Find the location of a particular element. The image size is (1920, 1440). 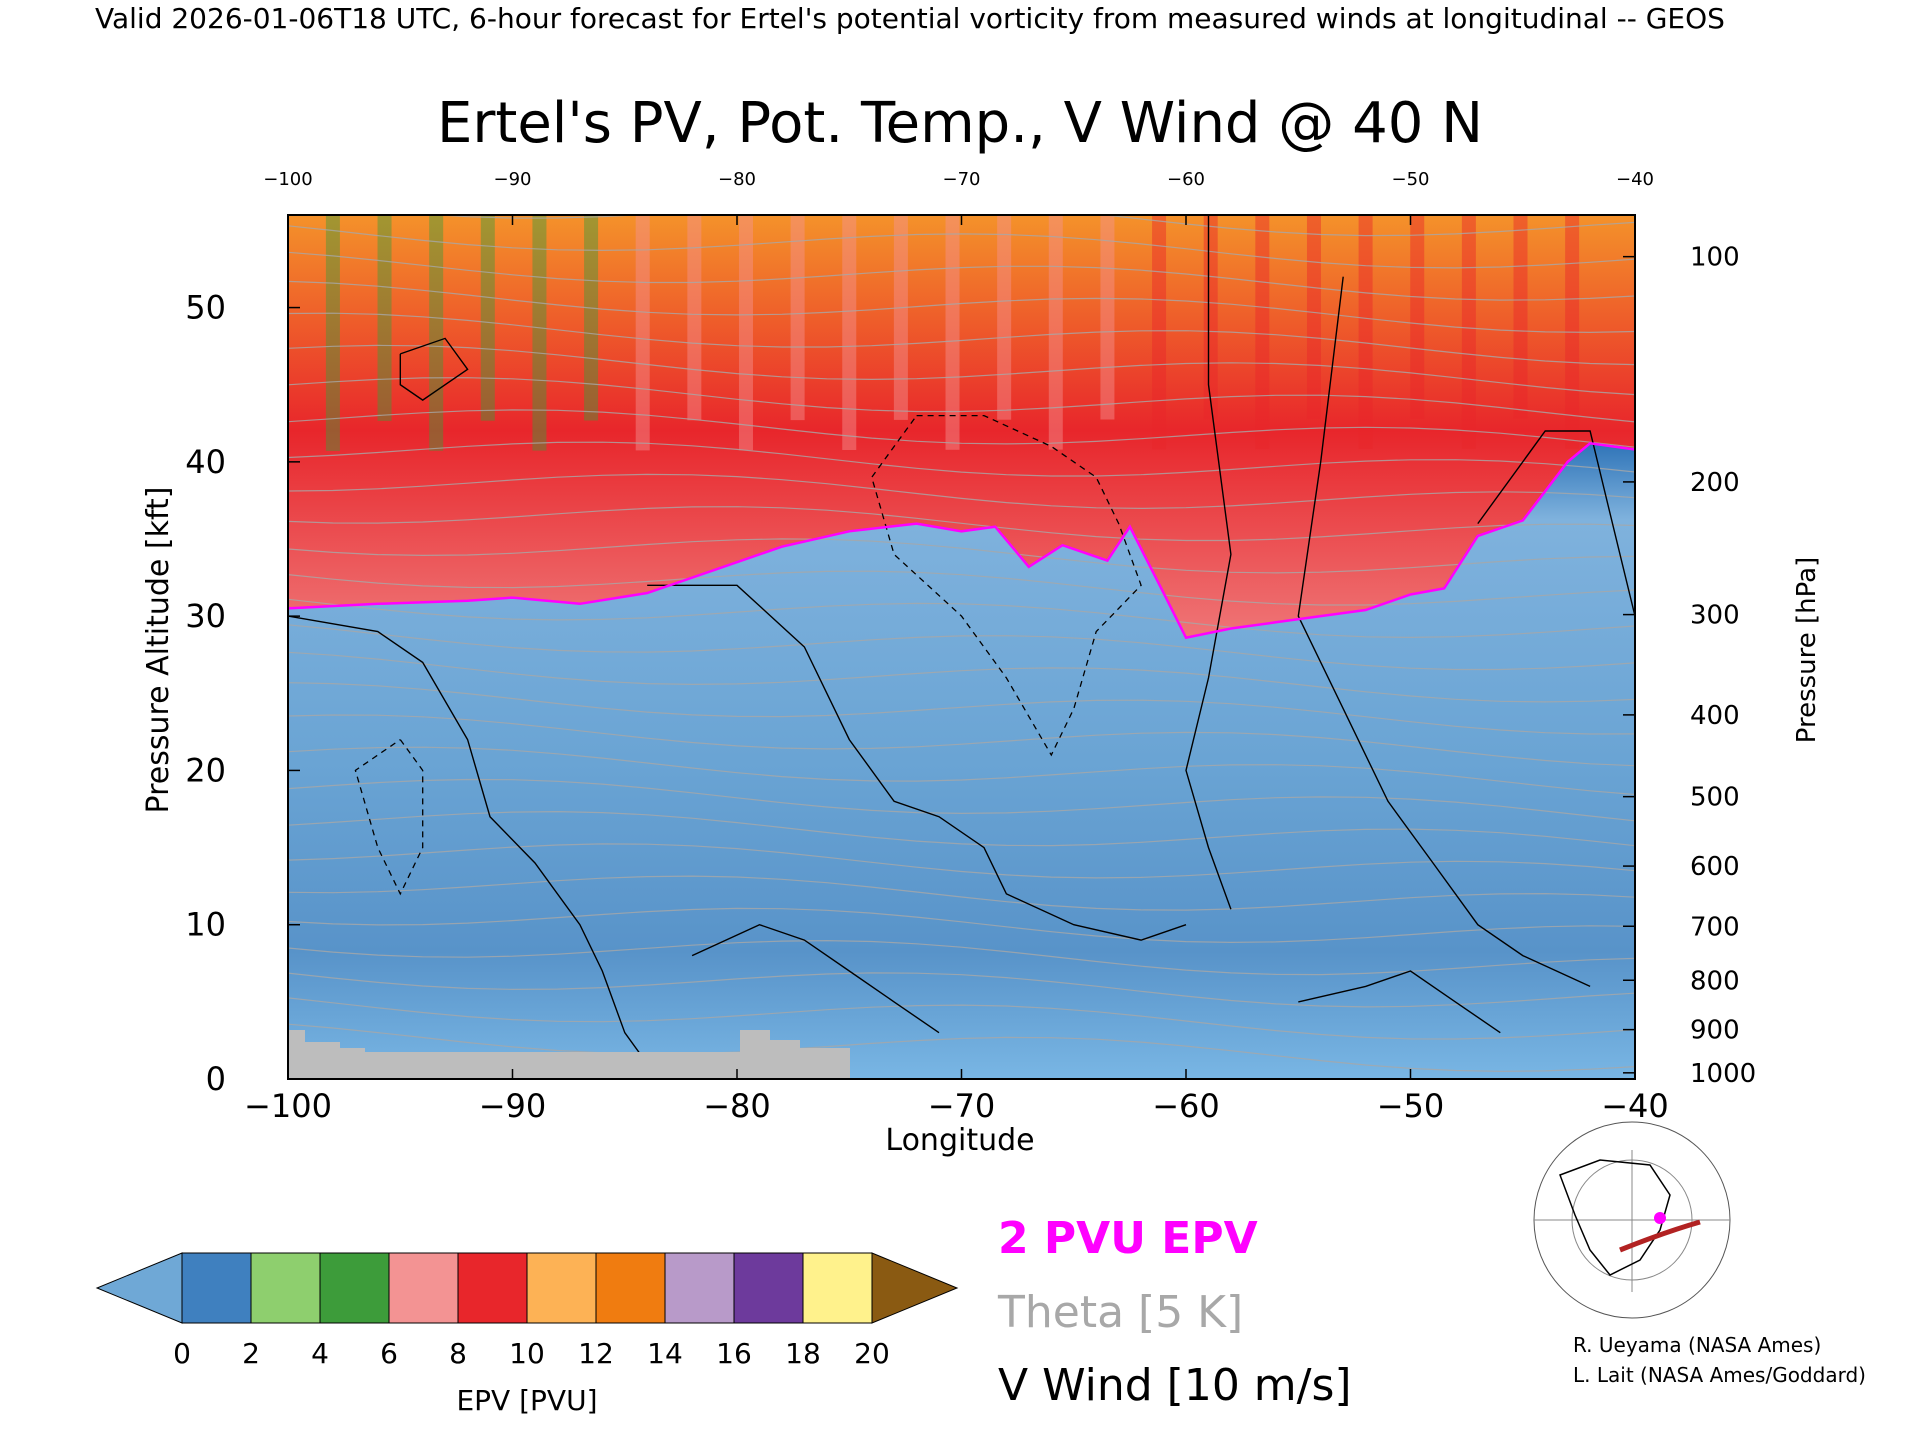

x-top-tick-label: −90 is located at coordinates (513, 179).